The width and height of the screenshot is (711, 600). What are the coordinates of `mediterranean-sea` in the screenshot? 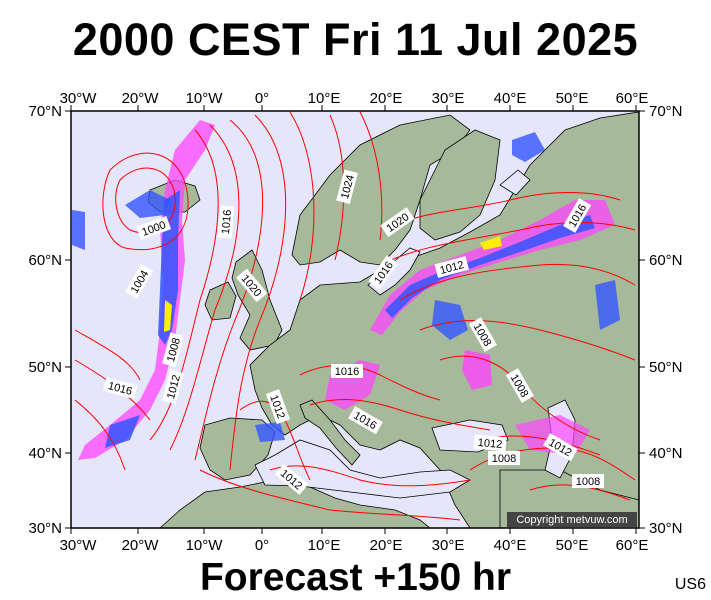 It's located at (362, 469).